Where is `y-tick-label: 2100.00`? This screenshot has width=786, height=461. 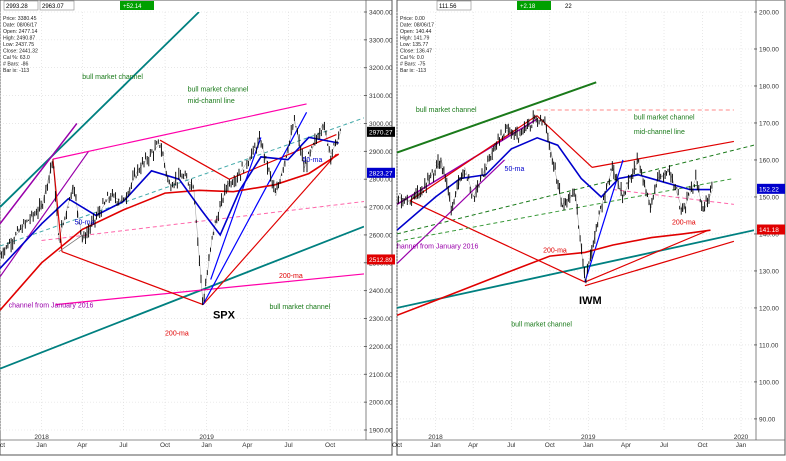
y-tick-label: 2100.00 is located at coordinates (381, 375).